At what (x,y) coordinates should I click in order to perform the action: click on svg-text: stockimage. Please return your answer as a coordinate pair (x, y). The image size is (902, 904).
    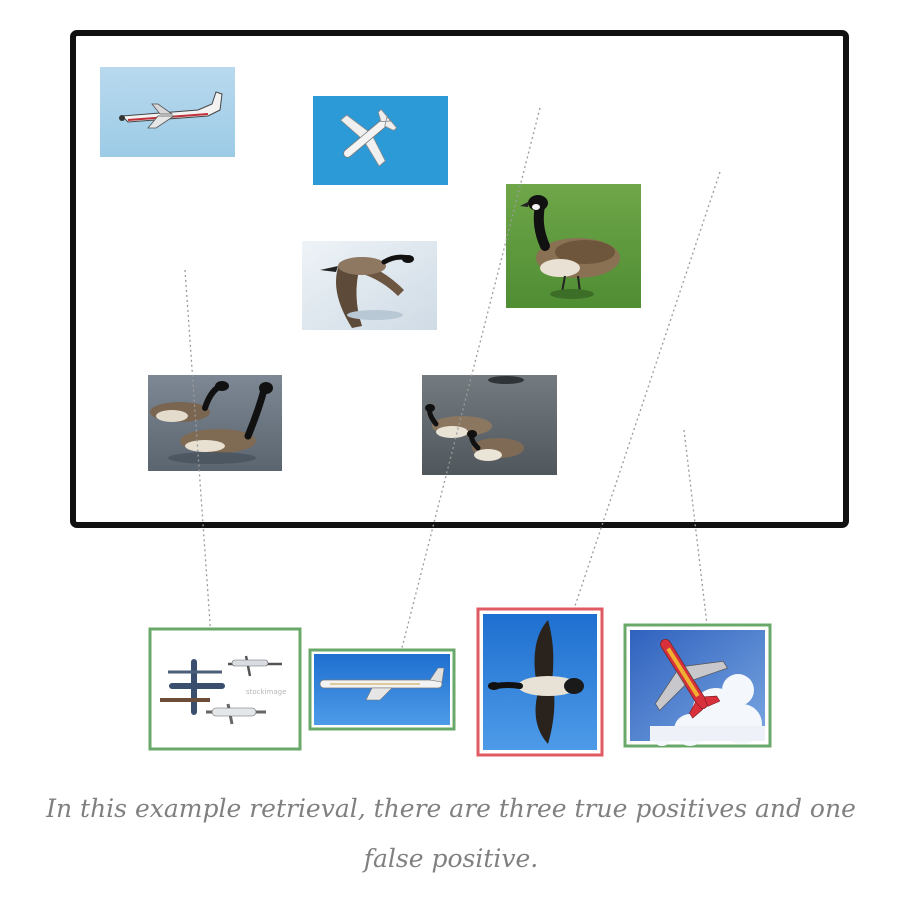
    Looking at the image, I should click on (266, 692).